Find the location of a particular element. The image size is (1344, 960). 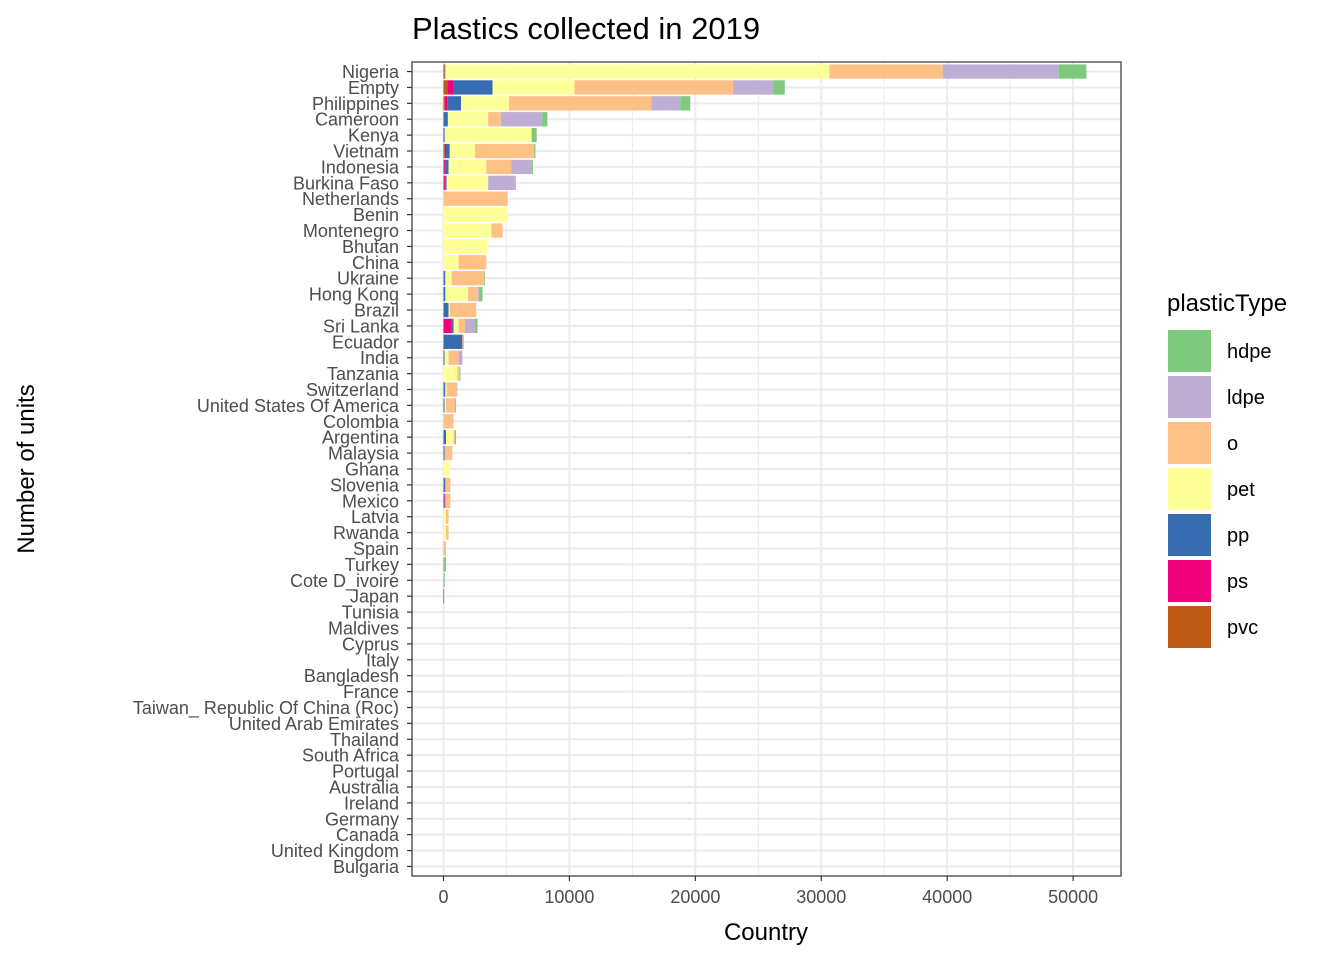

y-tick-label: Ukraine is located at coordinates (368, 279).